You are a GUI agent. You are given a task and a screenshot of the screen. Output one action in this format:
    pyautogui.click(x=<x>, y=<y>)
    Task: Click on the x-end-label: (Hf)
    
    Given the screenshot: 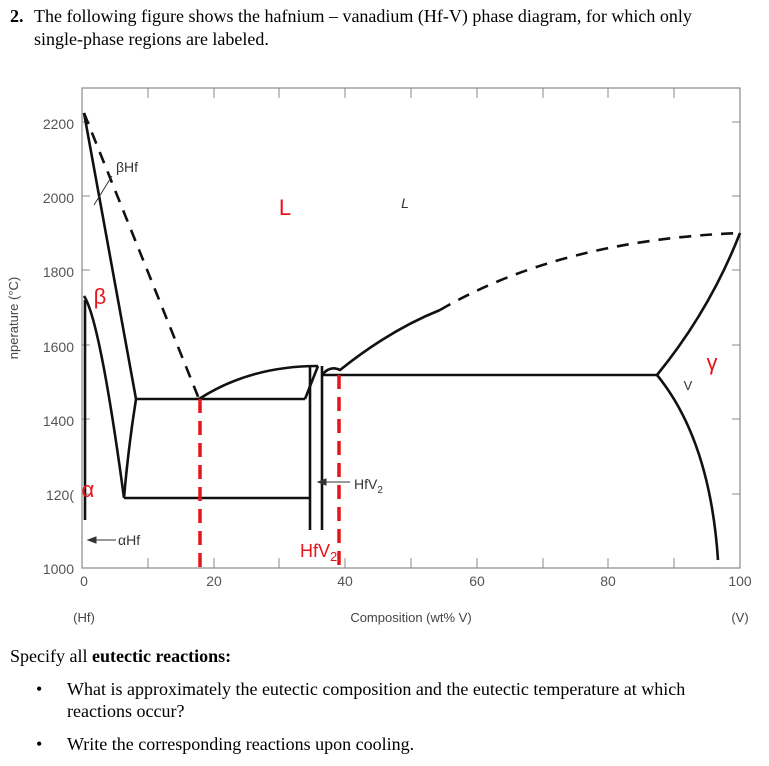 What is the action you would take?
    pyautogui.click(x=84, y=617)
    